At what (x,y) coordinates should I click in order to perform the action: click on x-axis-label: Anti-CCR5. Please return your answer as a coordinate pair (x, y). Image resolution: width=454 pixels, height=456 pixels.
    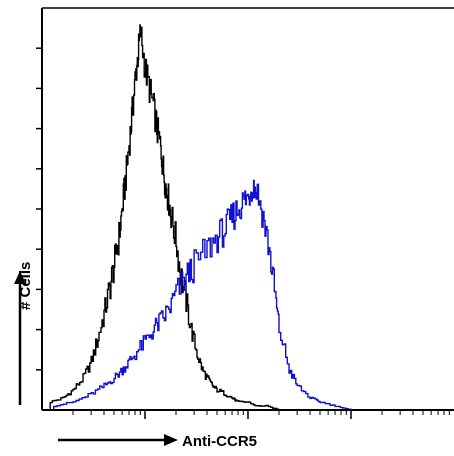
    Looking at the image, I should click on (219, 441).